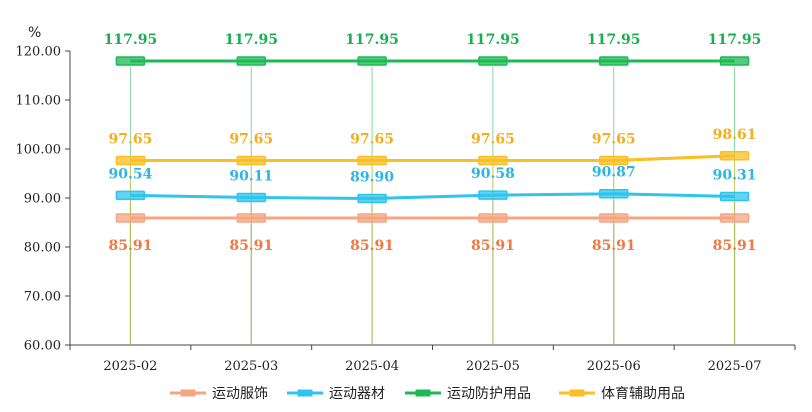 The height and width of the screenshot is (412, 812). I want to click on data-label: 90.31, so click(735, 175).